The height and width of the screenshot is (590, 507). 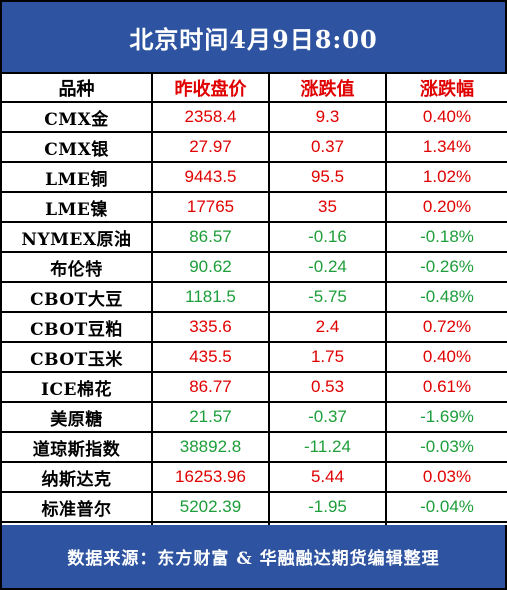 What do you see at coordinates (210, 417) in the screenshot?
I see `close-price: 21.57` at bounding box center [210, 417].